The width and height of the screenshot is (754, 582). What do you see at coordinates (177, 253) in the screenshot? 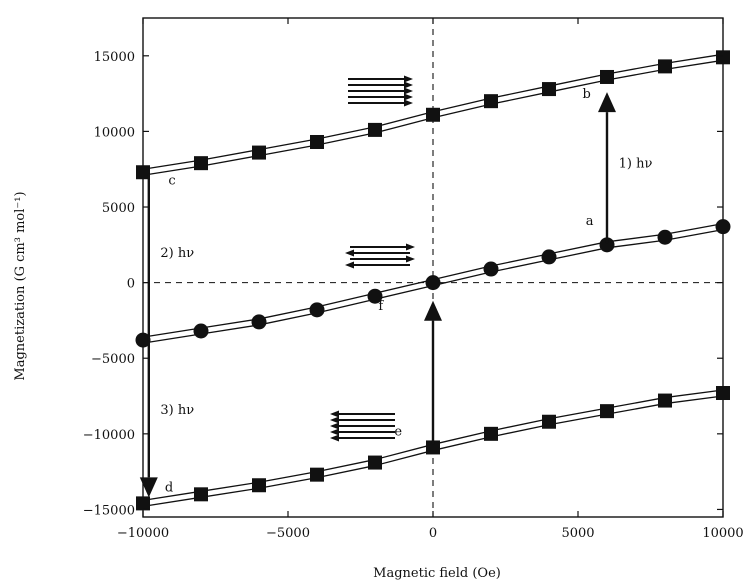
I see `step-label: 2) hν` at bounding box center [177, 253].